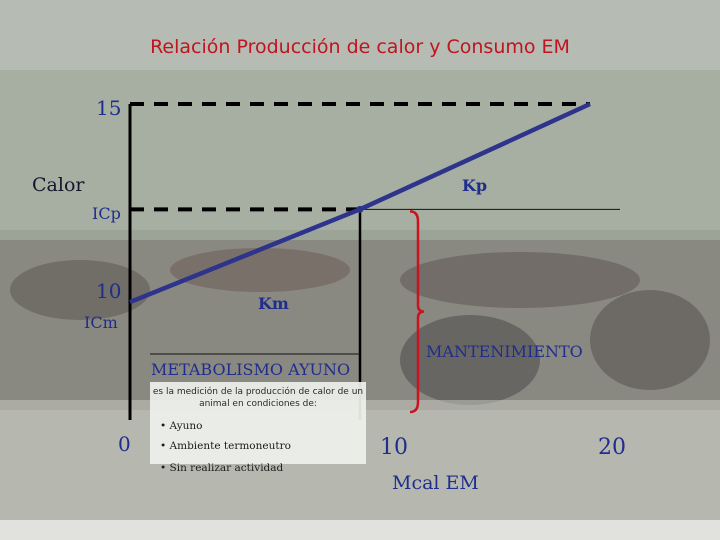 The width and height of the screenshot is (720, 540). What do you see at coordinates (106, 213) in the screenshot?
I see `label-icp: ICp` at bounding box center [106, 213].